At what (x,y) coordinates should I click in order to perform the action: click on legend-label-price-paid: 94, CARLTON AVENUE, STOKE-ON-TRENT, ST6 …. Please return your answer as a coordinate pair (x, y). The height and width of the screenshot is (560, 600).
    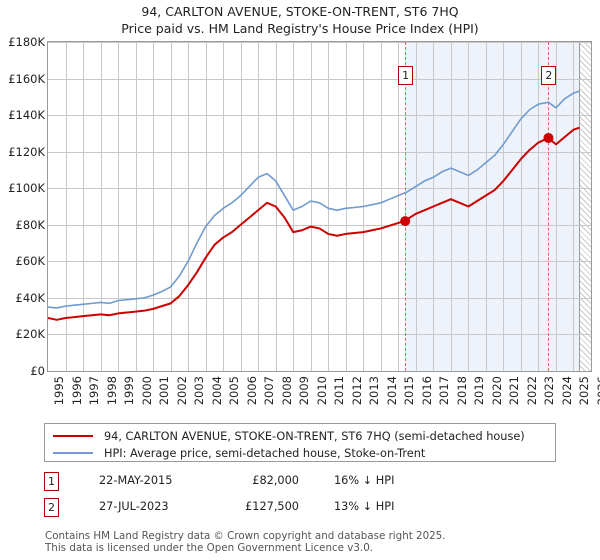
    Looking at the image, I should click on (314, 436).